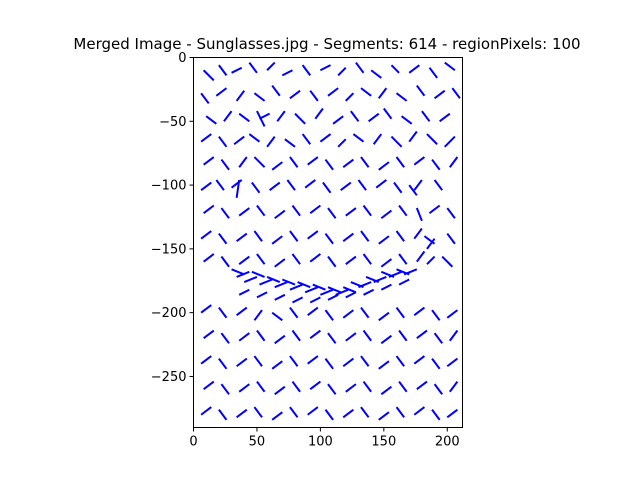 Image resolution: width=640 pixels, height=480 pixels. What do you see at coordinates (172, 218) in the screenshot?
I see `y-axis: 0 −50 −100 −150 −200 −250` at bounding box center [172, 218].